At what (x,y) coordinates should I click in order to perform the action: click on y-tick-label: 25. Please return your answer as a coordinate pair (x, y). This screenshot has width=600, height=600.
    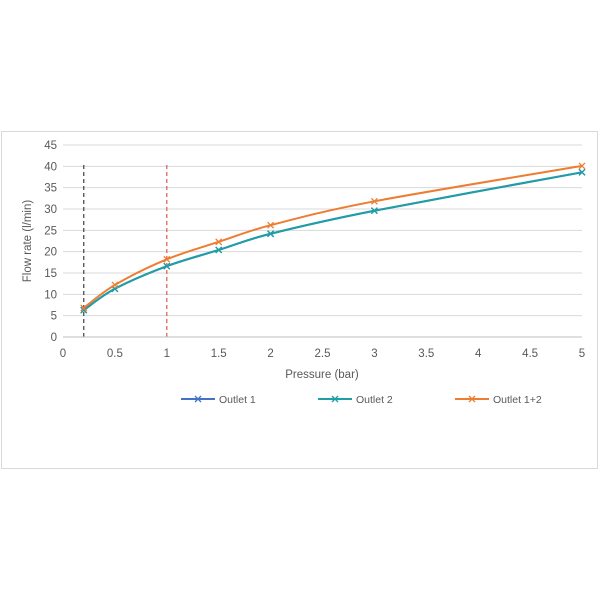
    Looking at the image, I should click on (50, 231).